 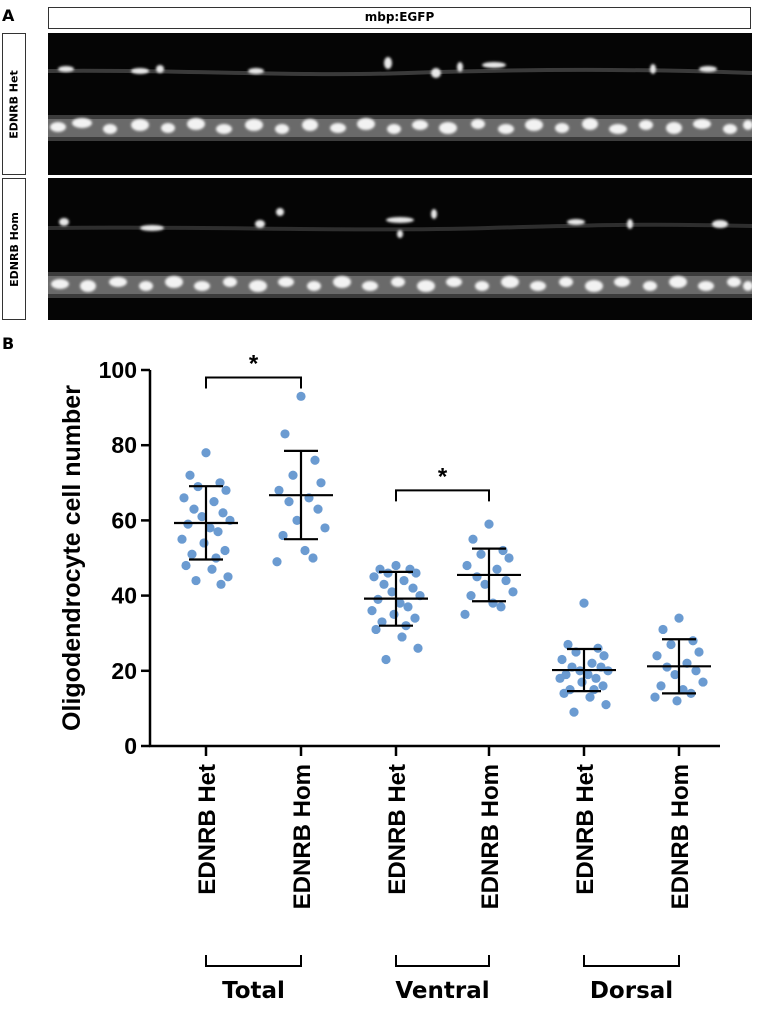 I want to click on group-label: Dorsal, so click(x=631, y=991).